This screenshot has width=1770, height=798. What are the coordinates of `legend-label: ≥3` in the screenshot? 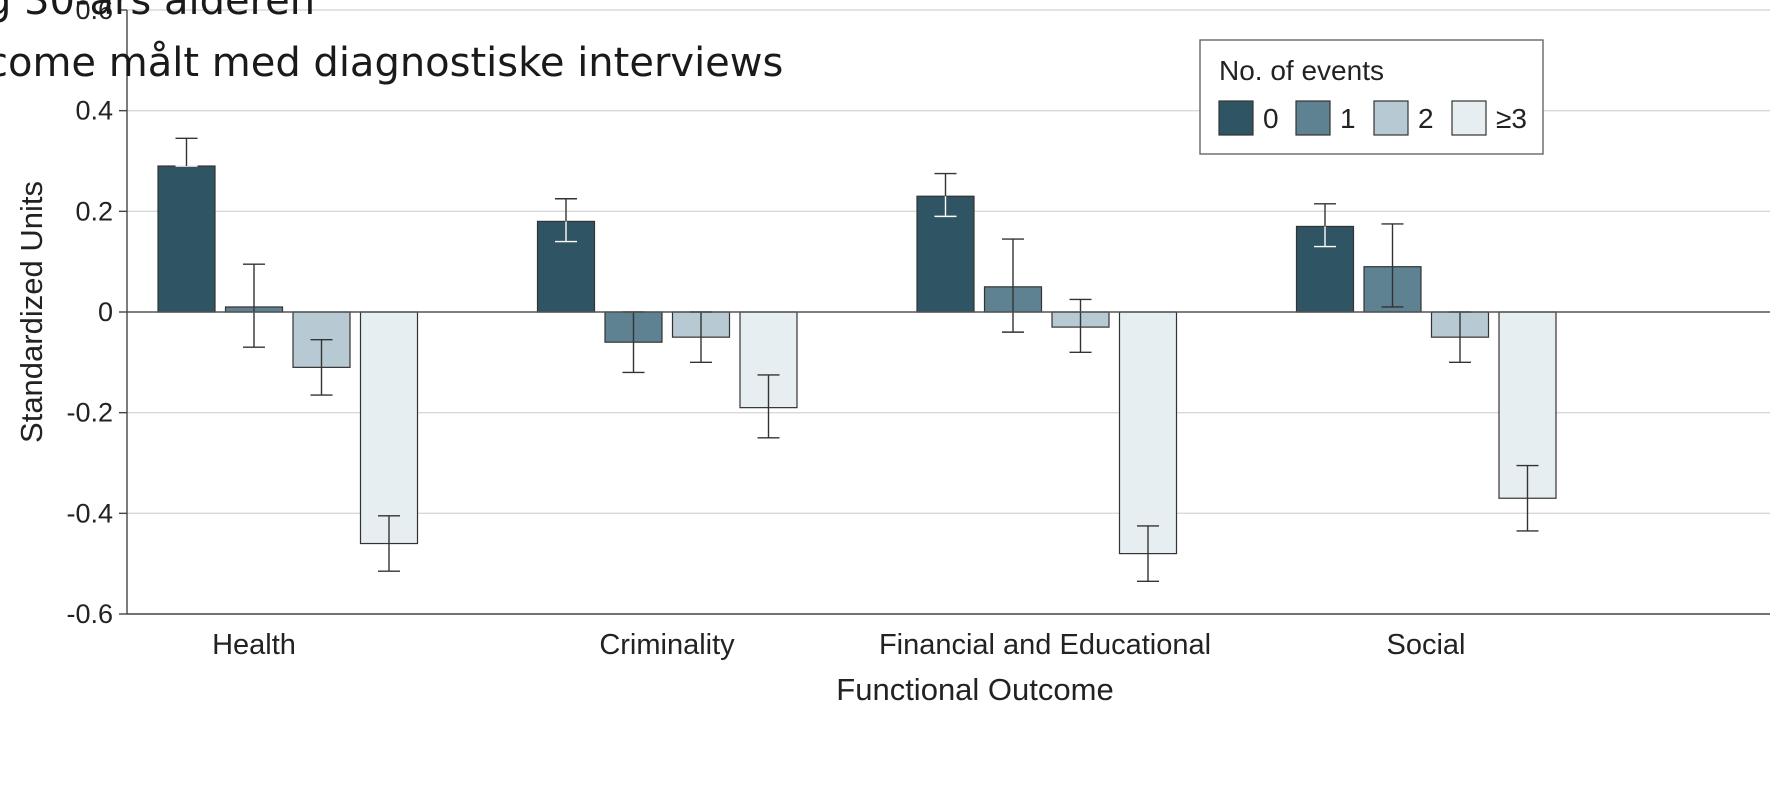 It's located at (1511, 118).